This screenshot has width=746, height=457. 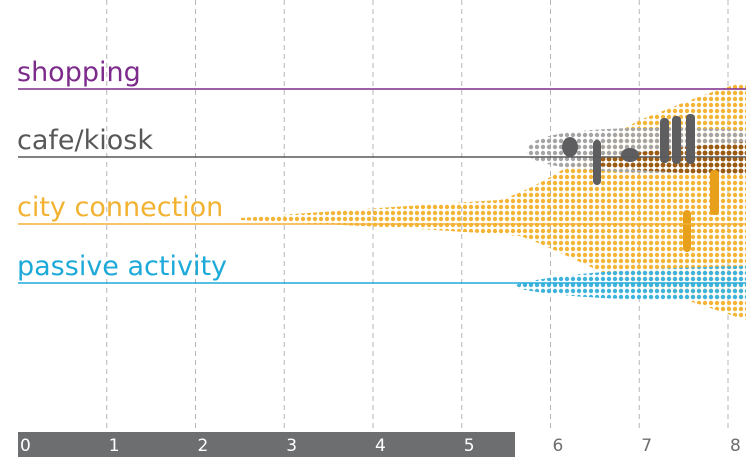 What do you see at coordinates (735, 446) in the screenshot?
I see `x-tick-label: 8` at bounding box center [735, 446].